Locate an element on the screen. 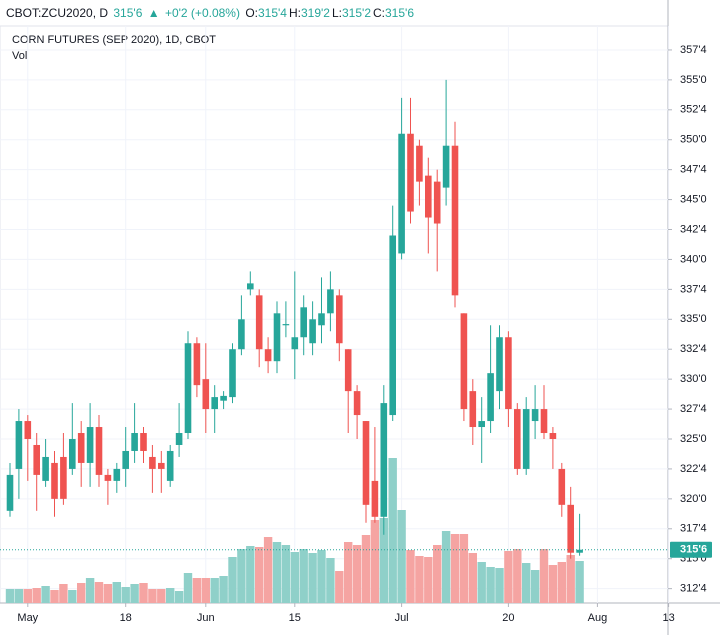  x-tick-label: 18 is located at coordinates (126, 618).